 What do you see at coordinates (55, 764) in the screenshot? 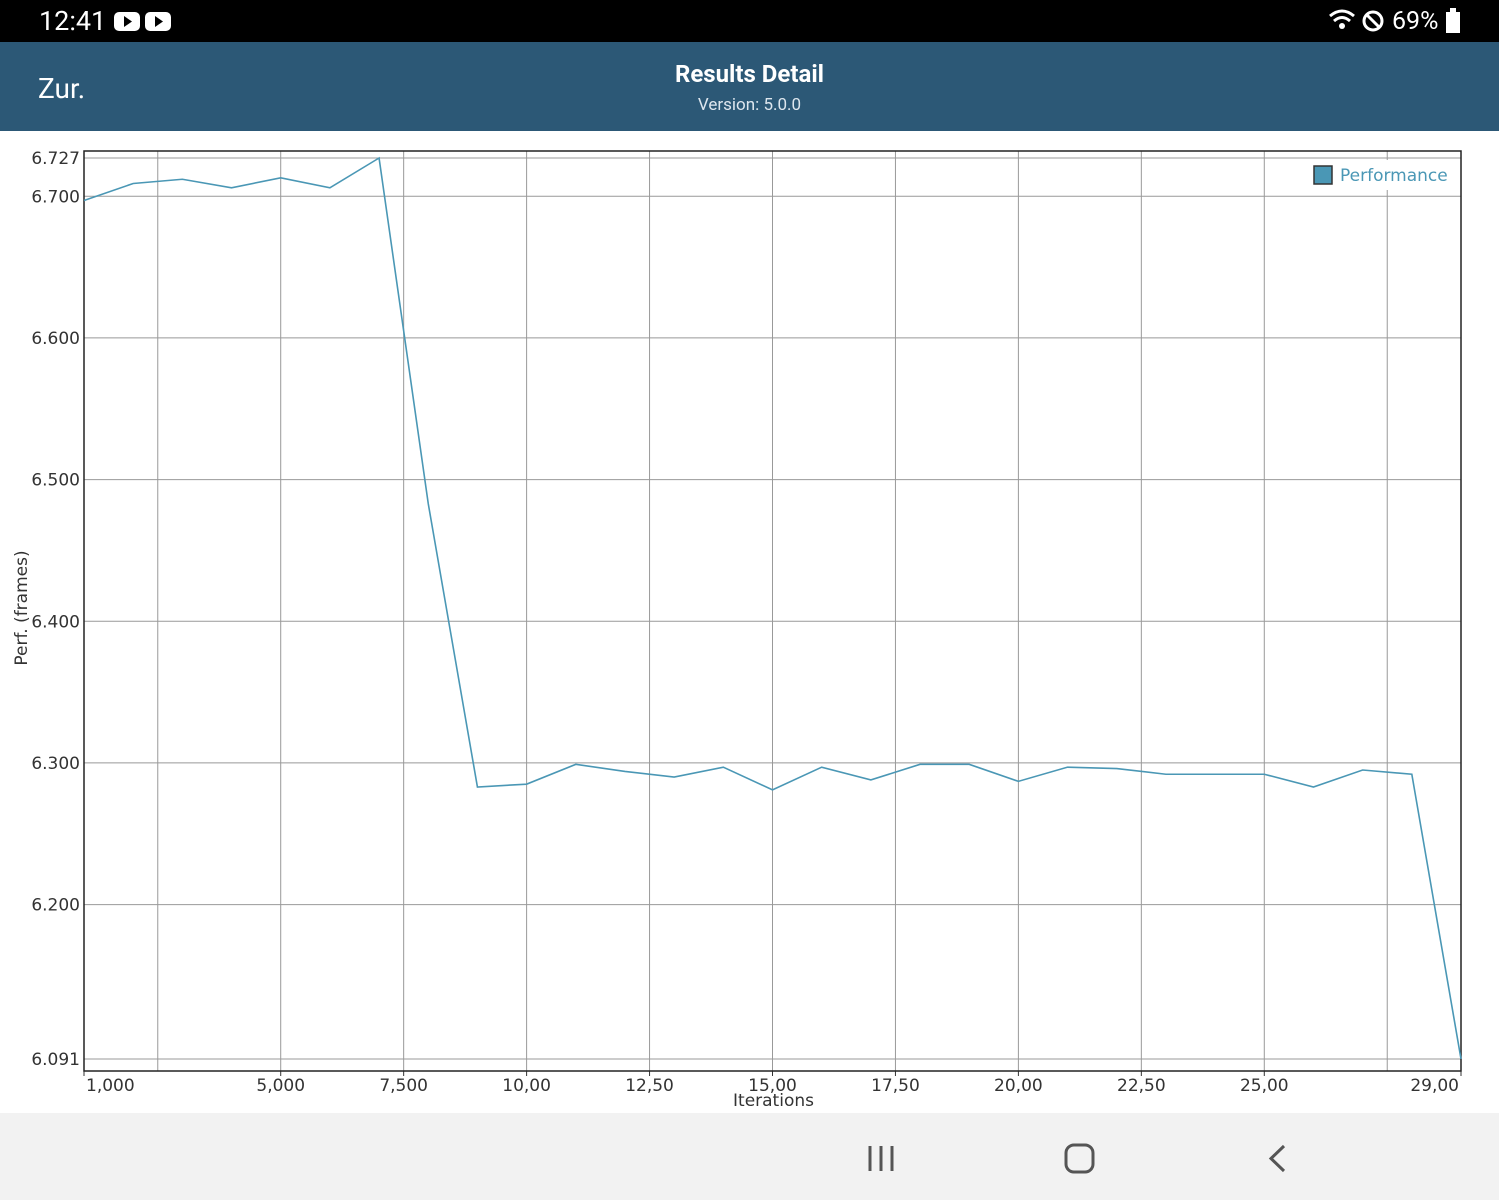
I see `y-tick-label: 6.300` at bounding box center [55, 764].